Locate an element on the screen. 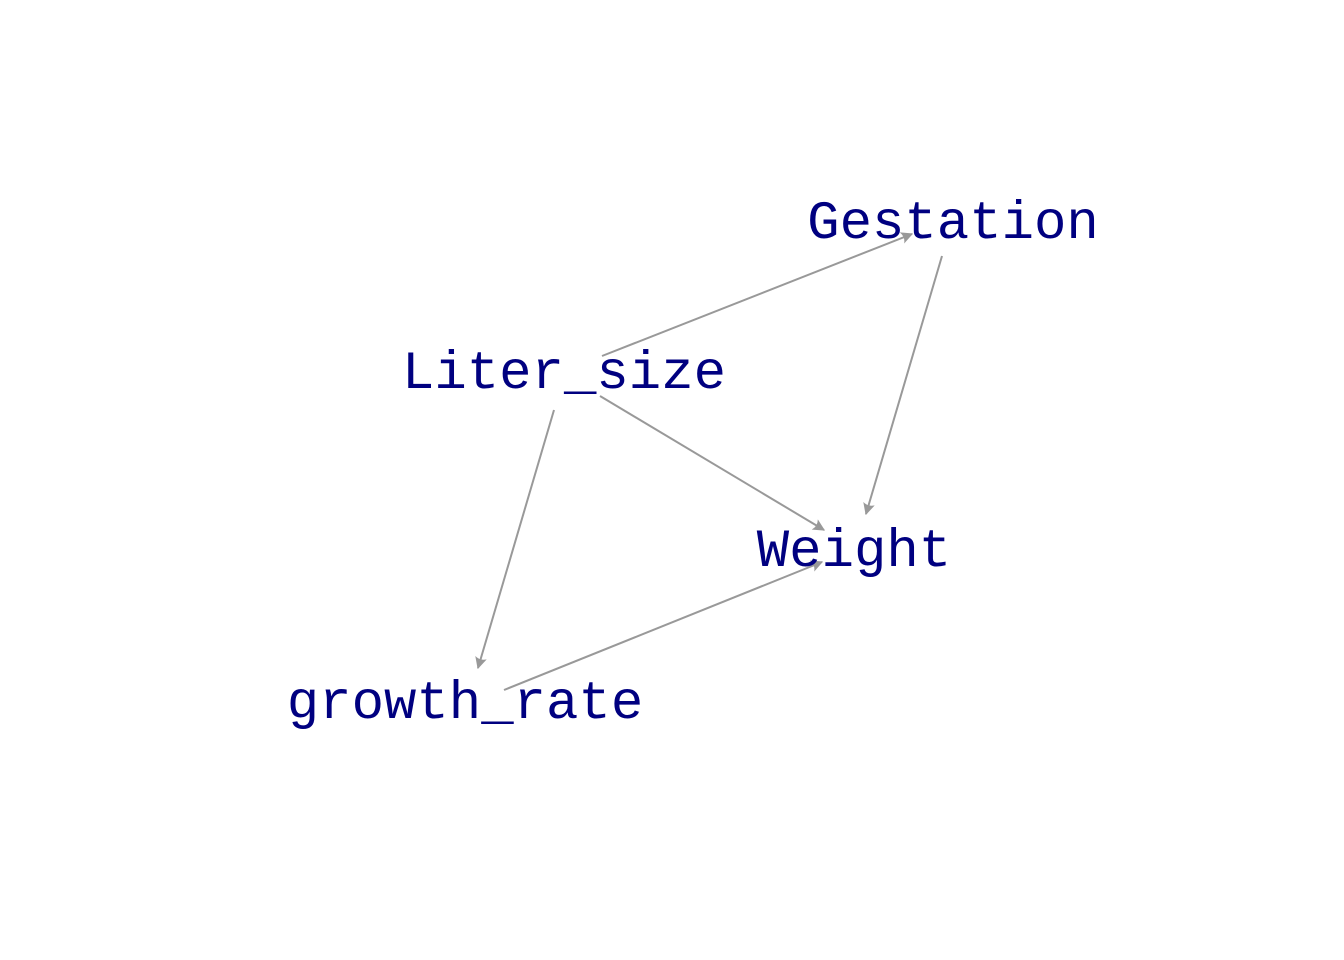 This screenshot has width=1344, height=960. node-weight: Weight is located at coordinates (854, 552).